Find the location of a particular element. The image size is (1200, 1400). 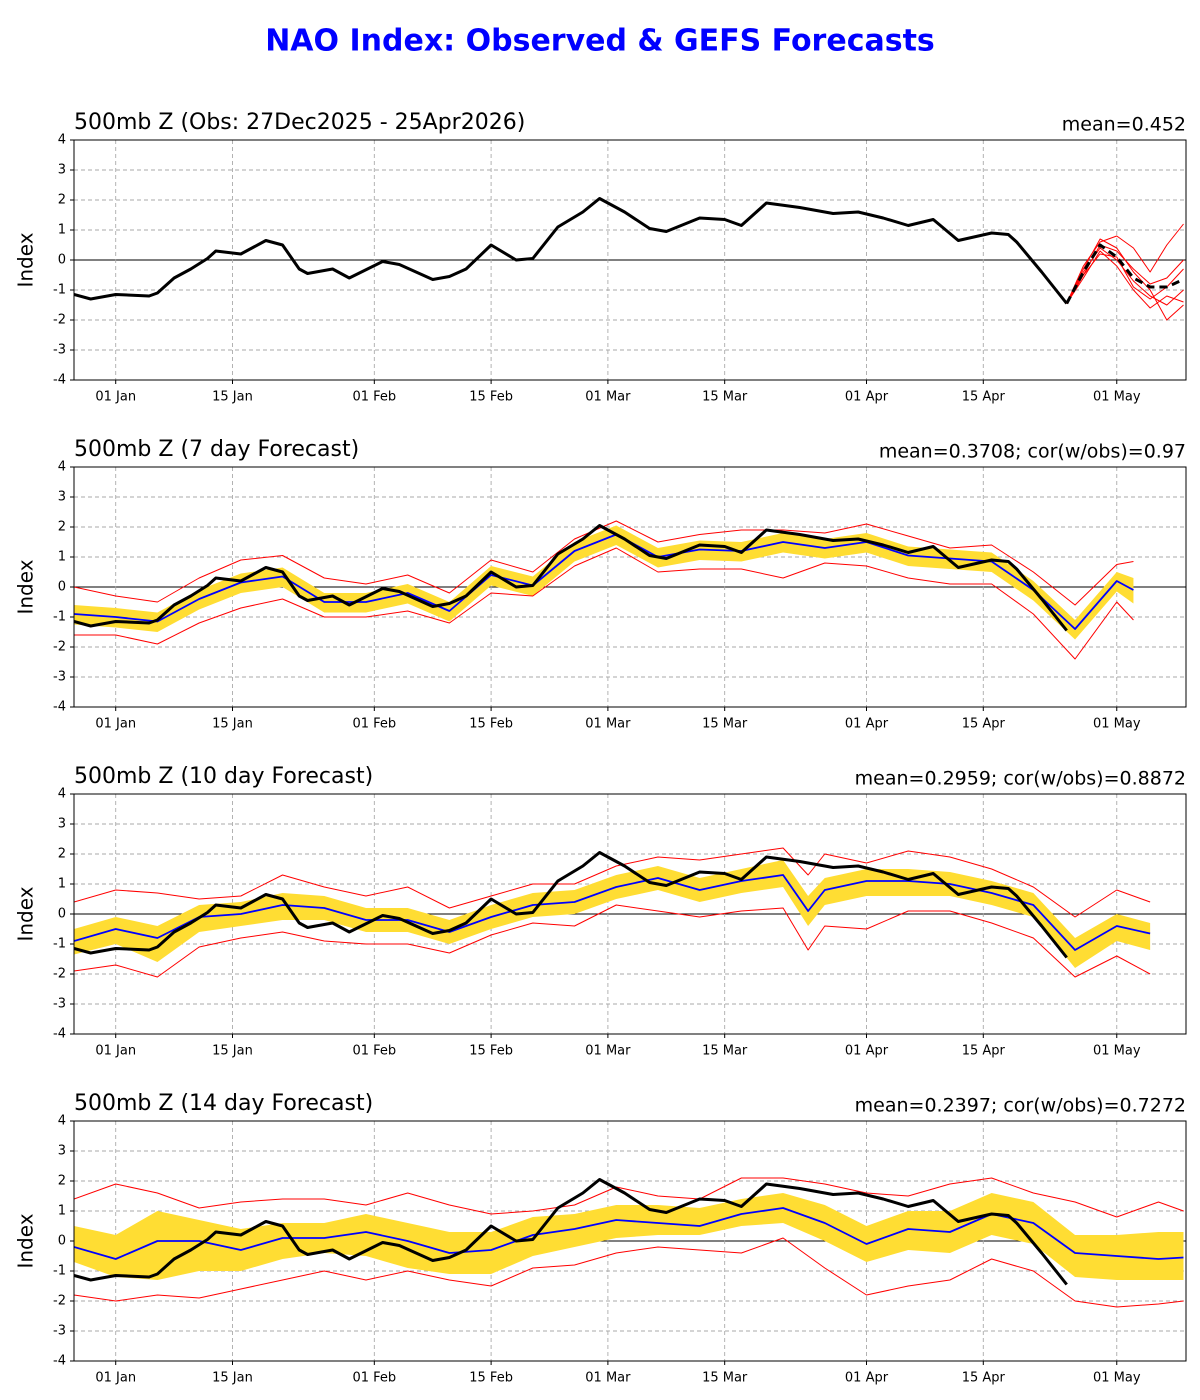

panel-title: 500mb Z (14 day Forecast) is located at coordinates (223, 1103).